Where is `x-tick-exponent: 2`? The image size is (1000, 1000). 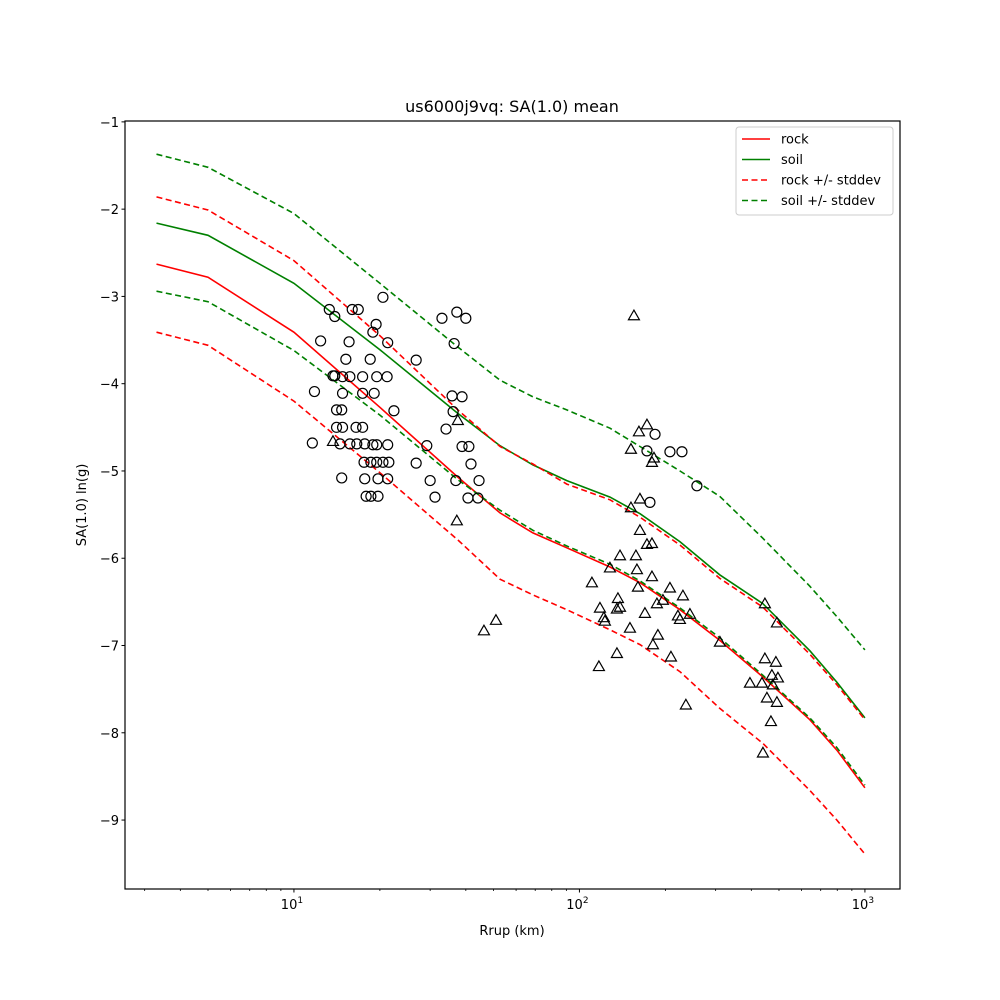 x-tick-exponent: 2 is located at coordinates (586, 901).